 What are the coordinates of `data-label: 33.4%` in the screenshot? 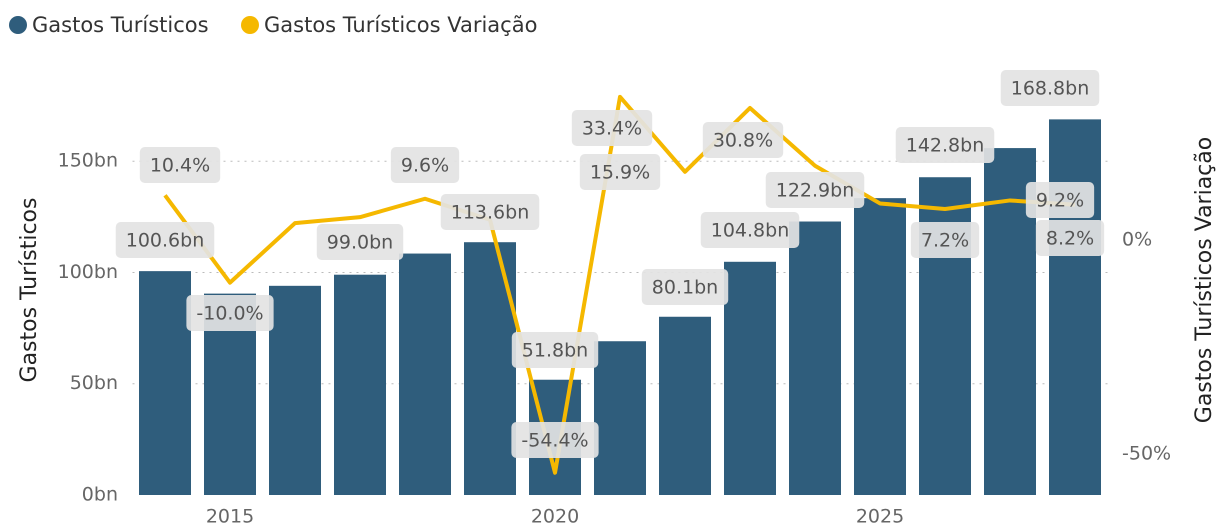 It's located at (612, 128).